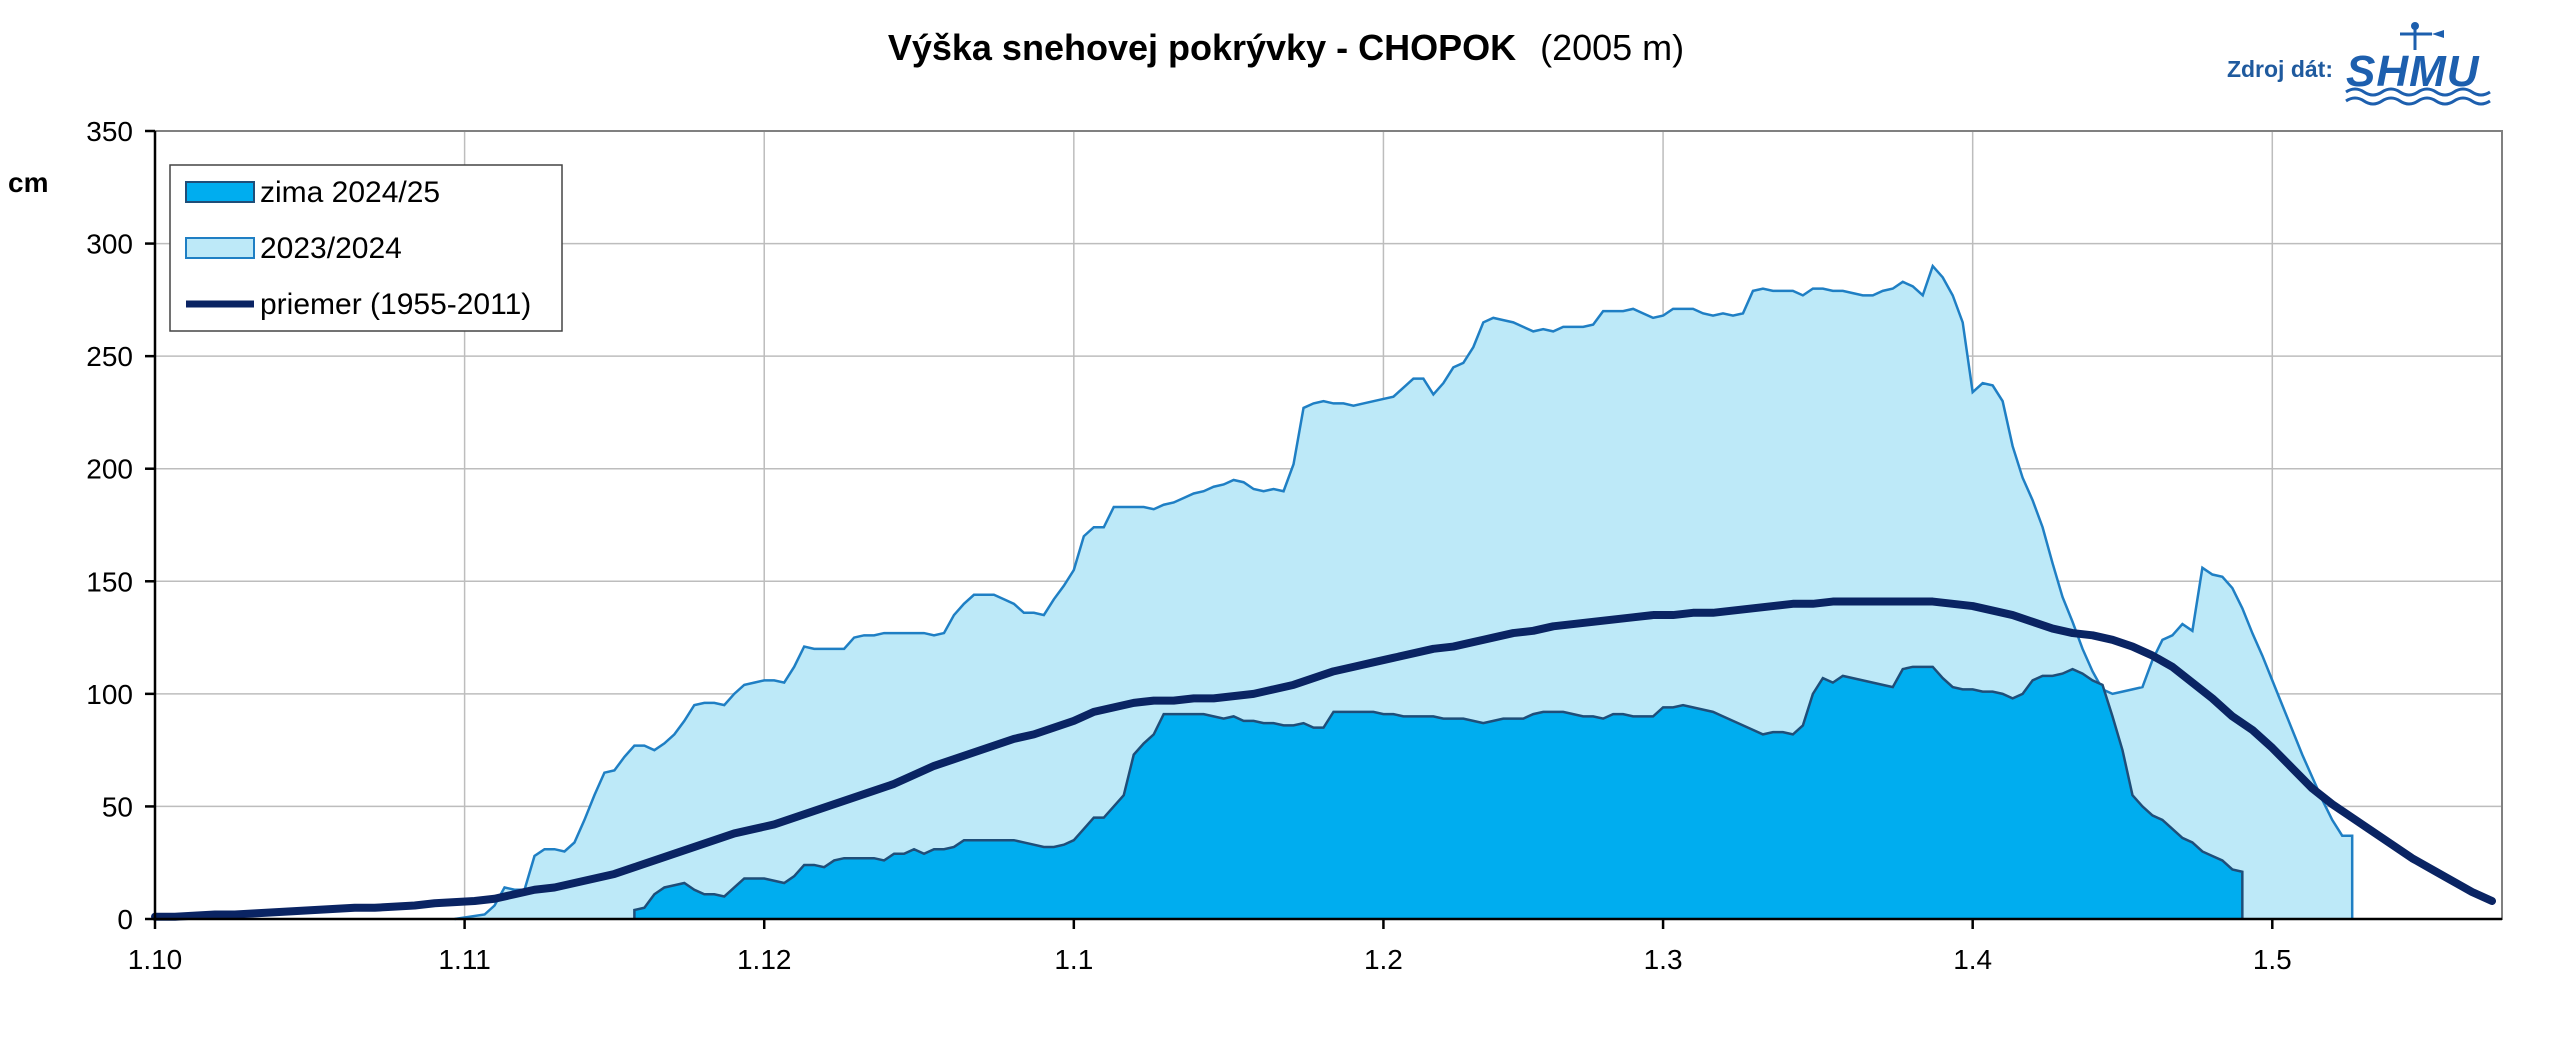  I want to click on chart-title-suffix: (2005 m), so click(1612, 47).